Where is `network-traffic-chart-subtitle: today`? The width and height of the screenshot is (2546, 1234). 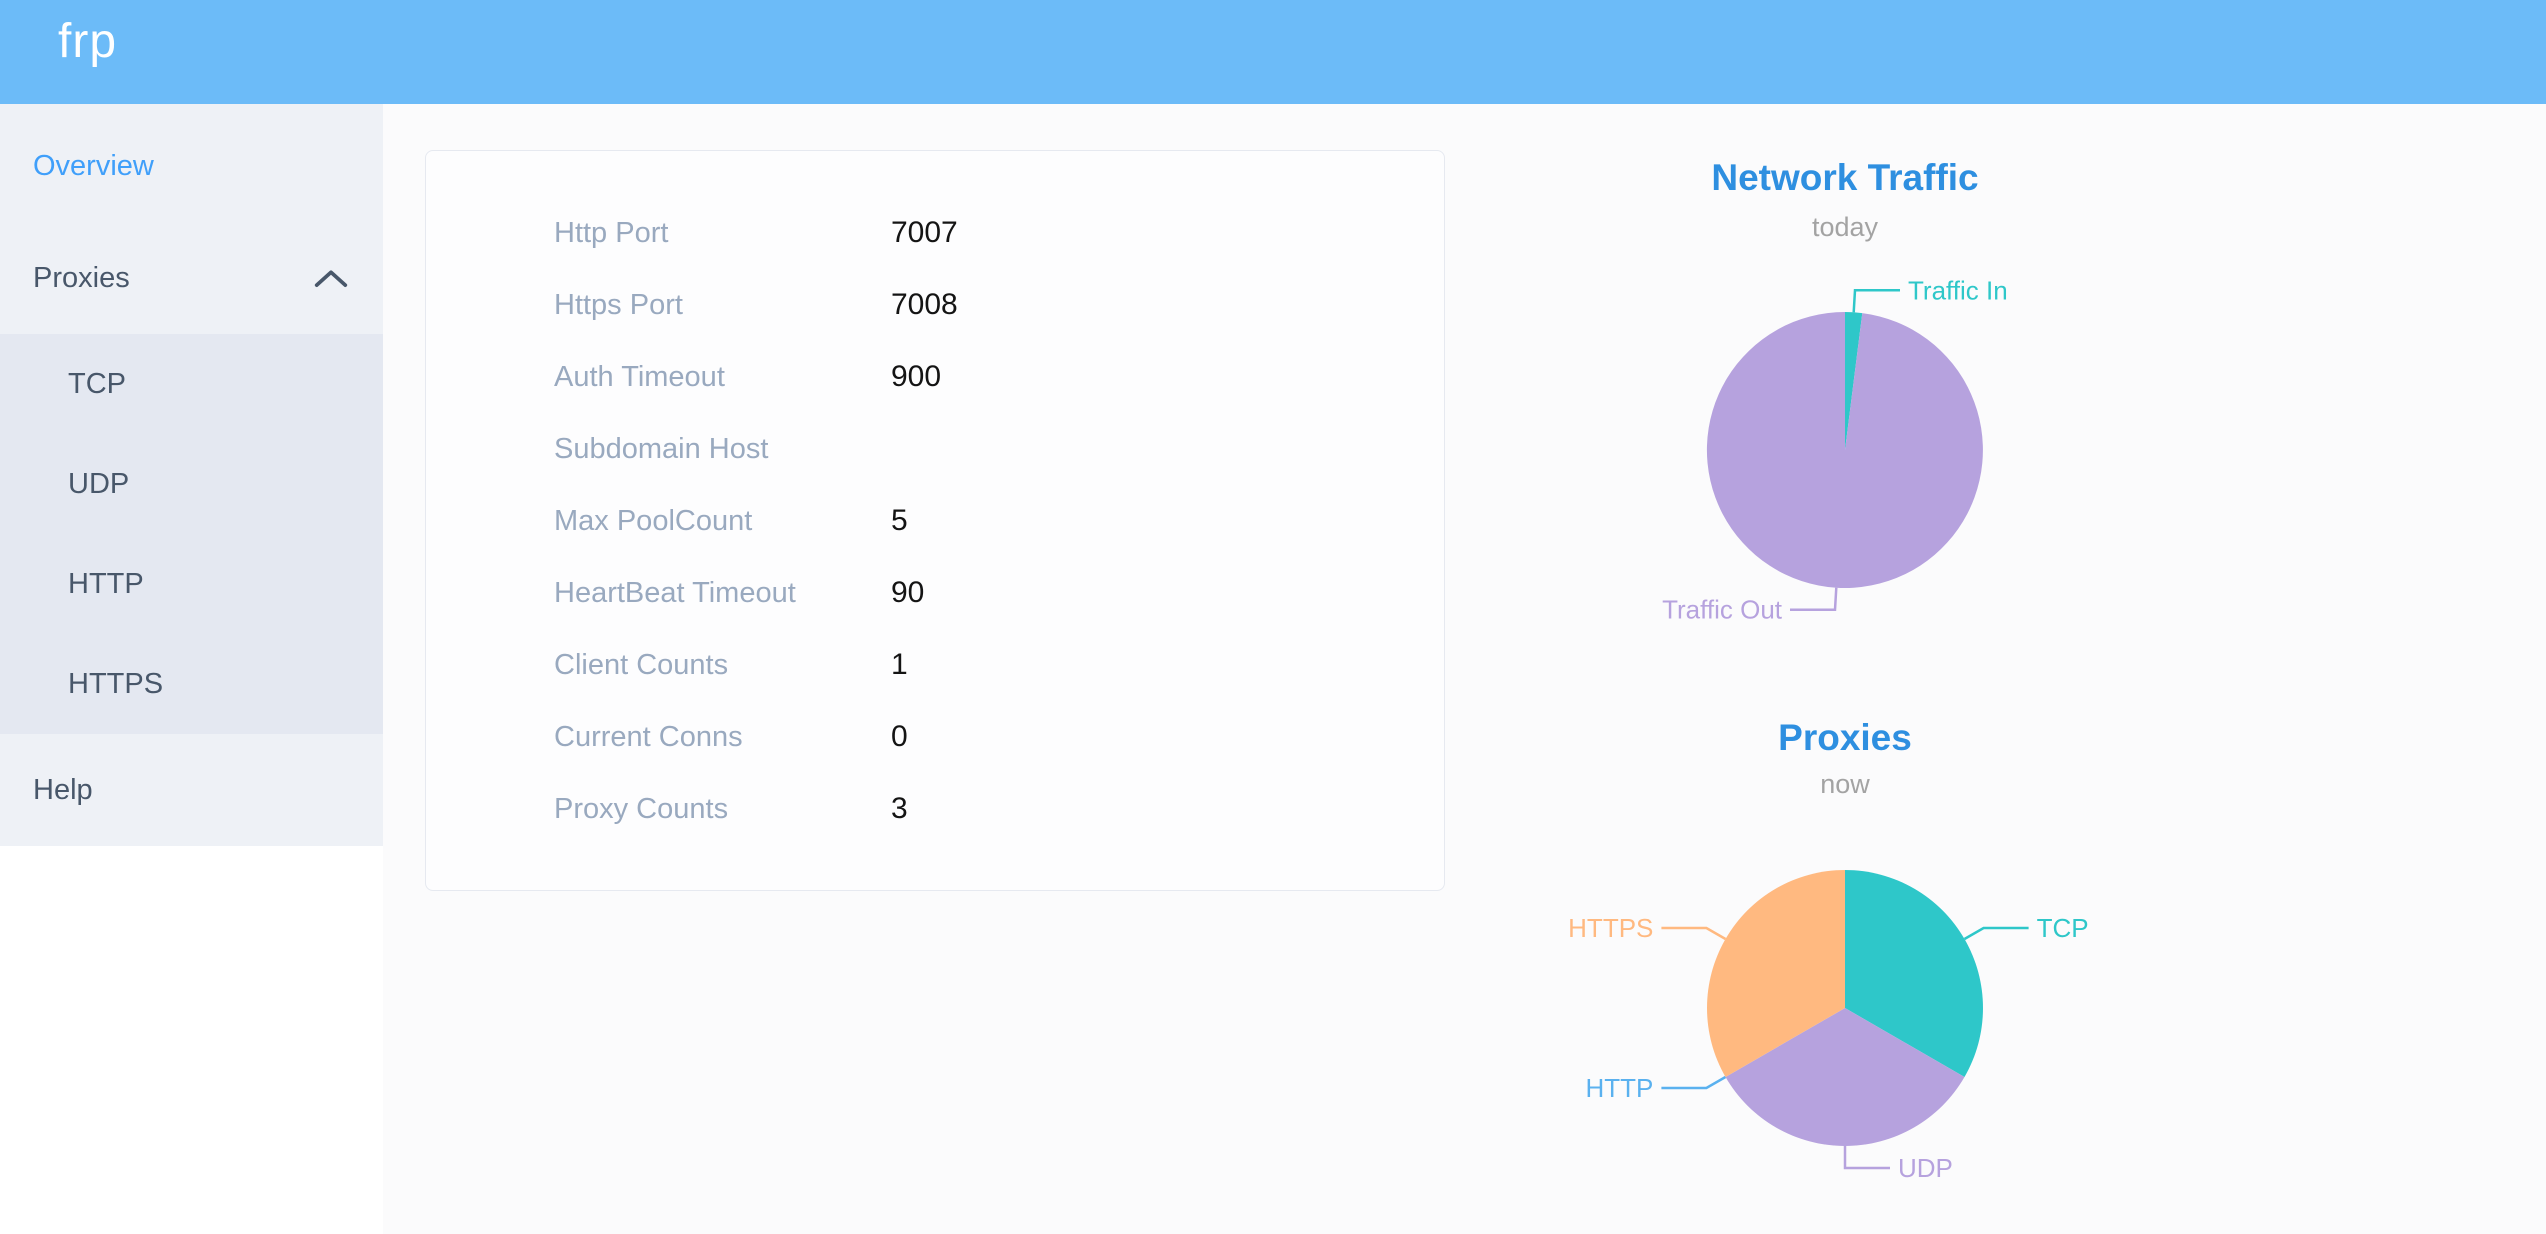 network-traffic-chart-subtitle: today is located at coordinates (1845, 227).